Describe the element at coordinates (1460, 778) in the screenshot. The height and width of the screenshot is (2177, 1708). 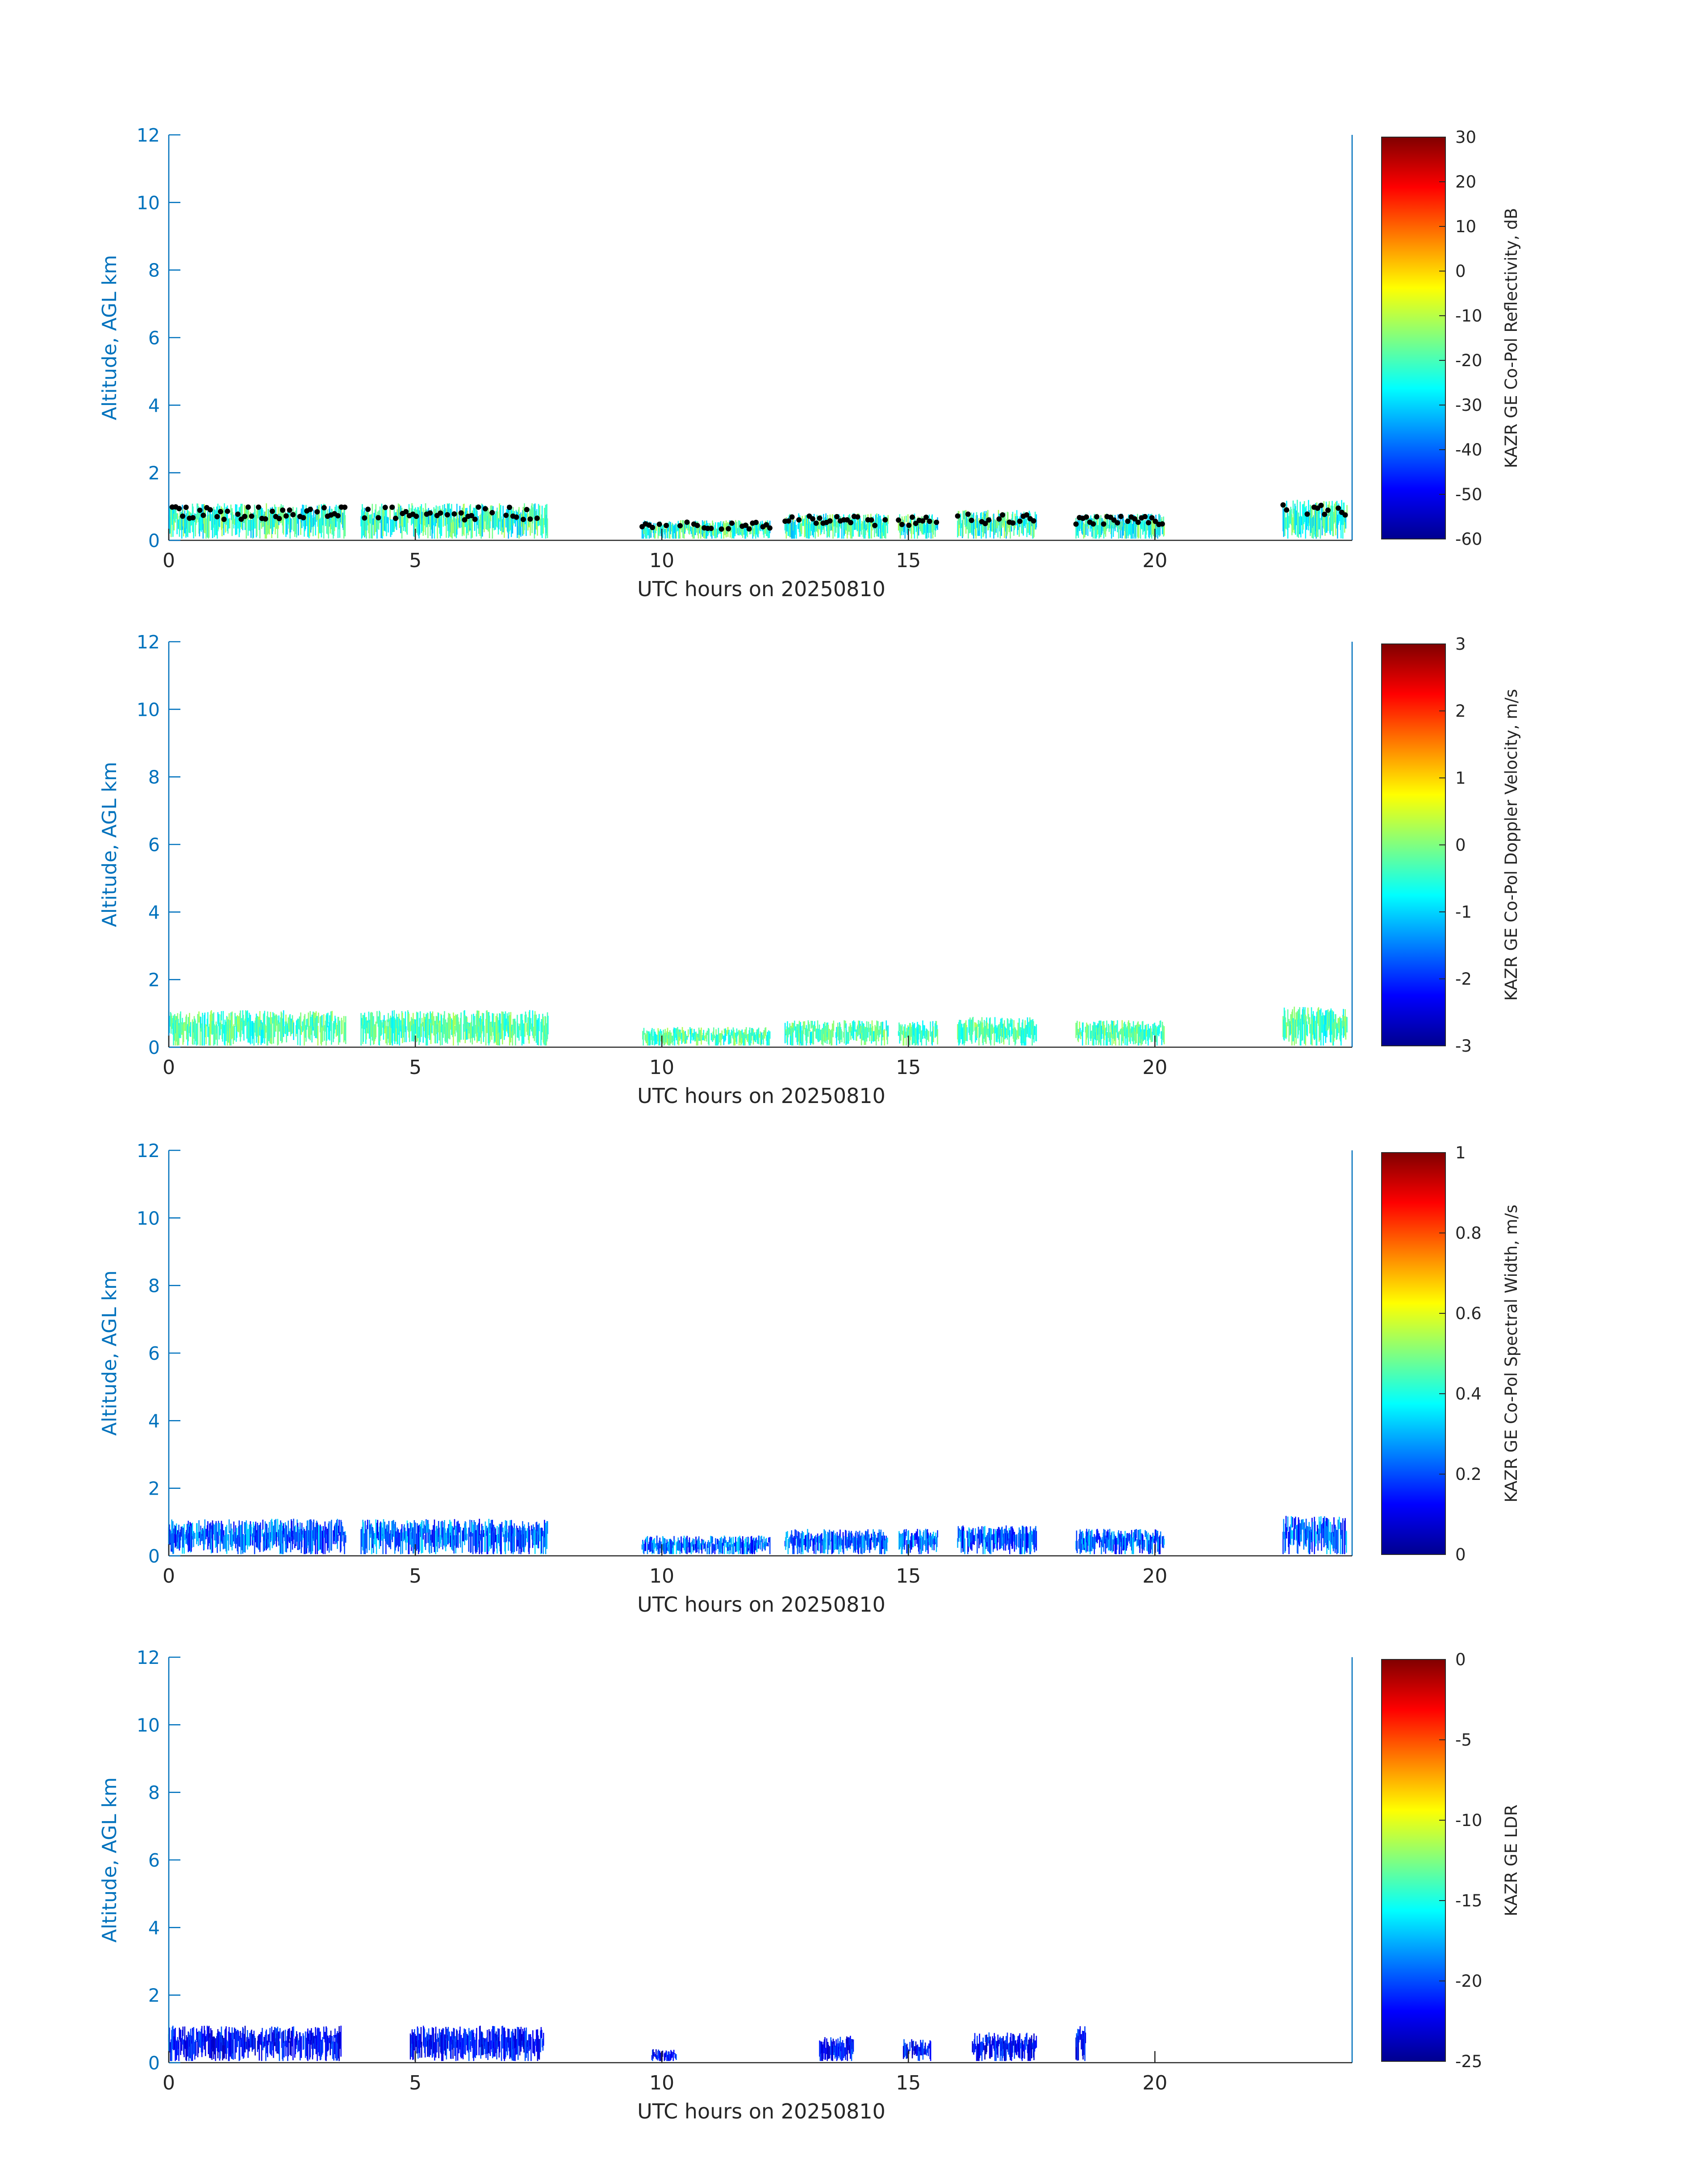
I see `colorbar-tick-label: 1` at that location.